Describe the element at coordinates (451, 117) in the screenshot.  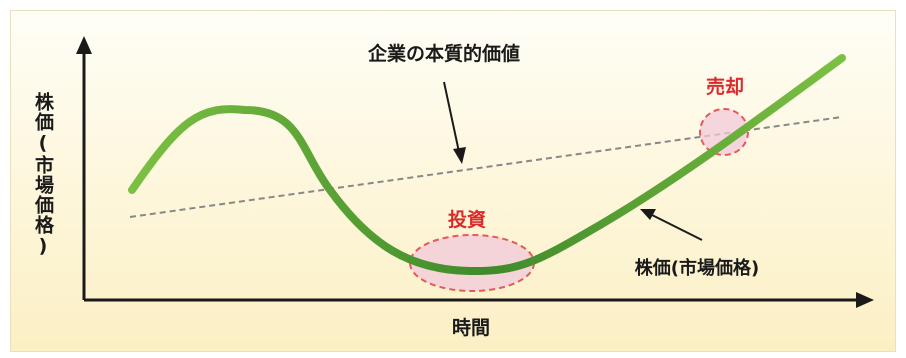
I see `intrinsic-value-pointer` at that location.